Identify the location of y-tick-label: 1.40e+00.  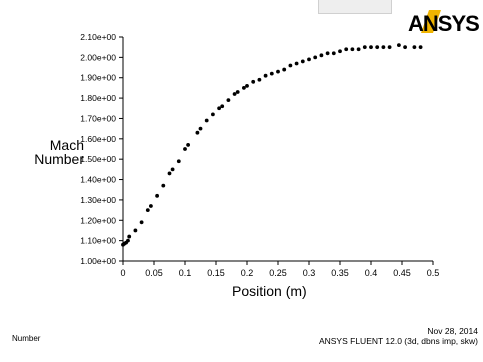
(98, 180).